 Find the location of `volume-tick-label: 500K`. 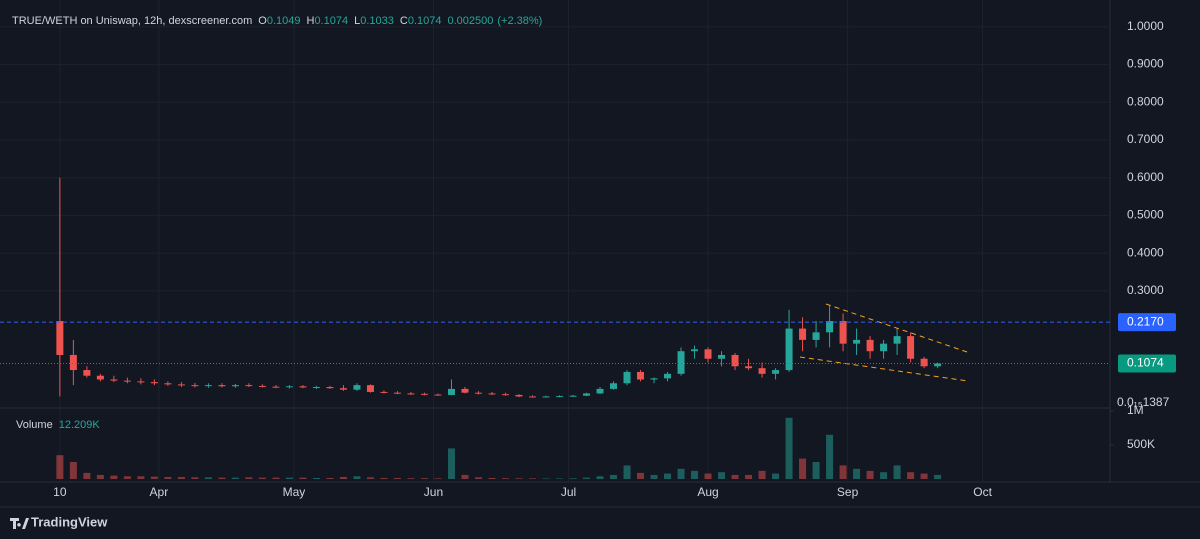

volume-tick-label: 500K is located at coordinates (1141, 444).